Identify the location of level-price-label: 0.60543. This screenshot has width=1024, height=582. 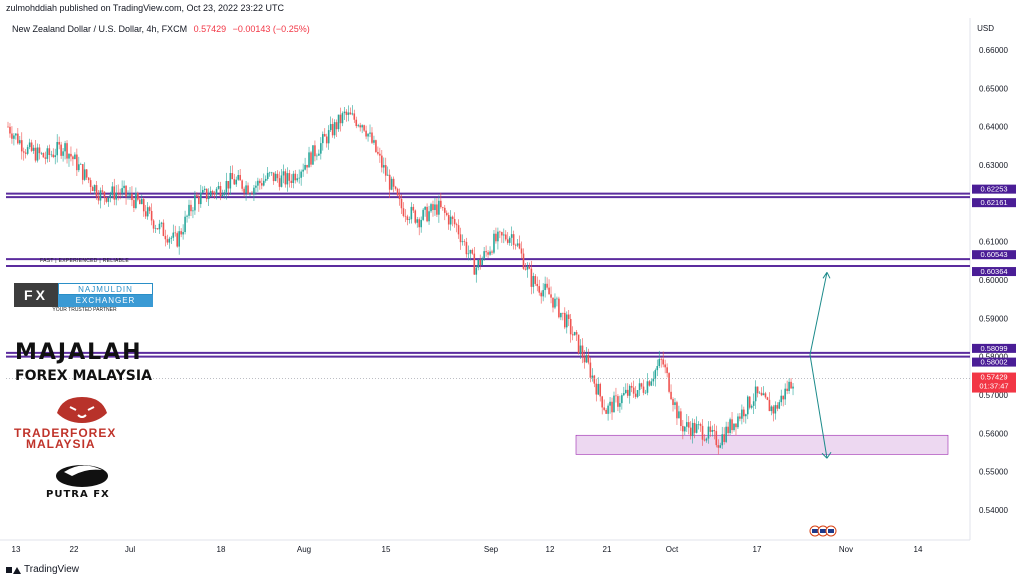
(993, 254).